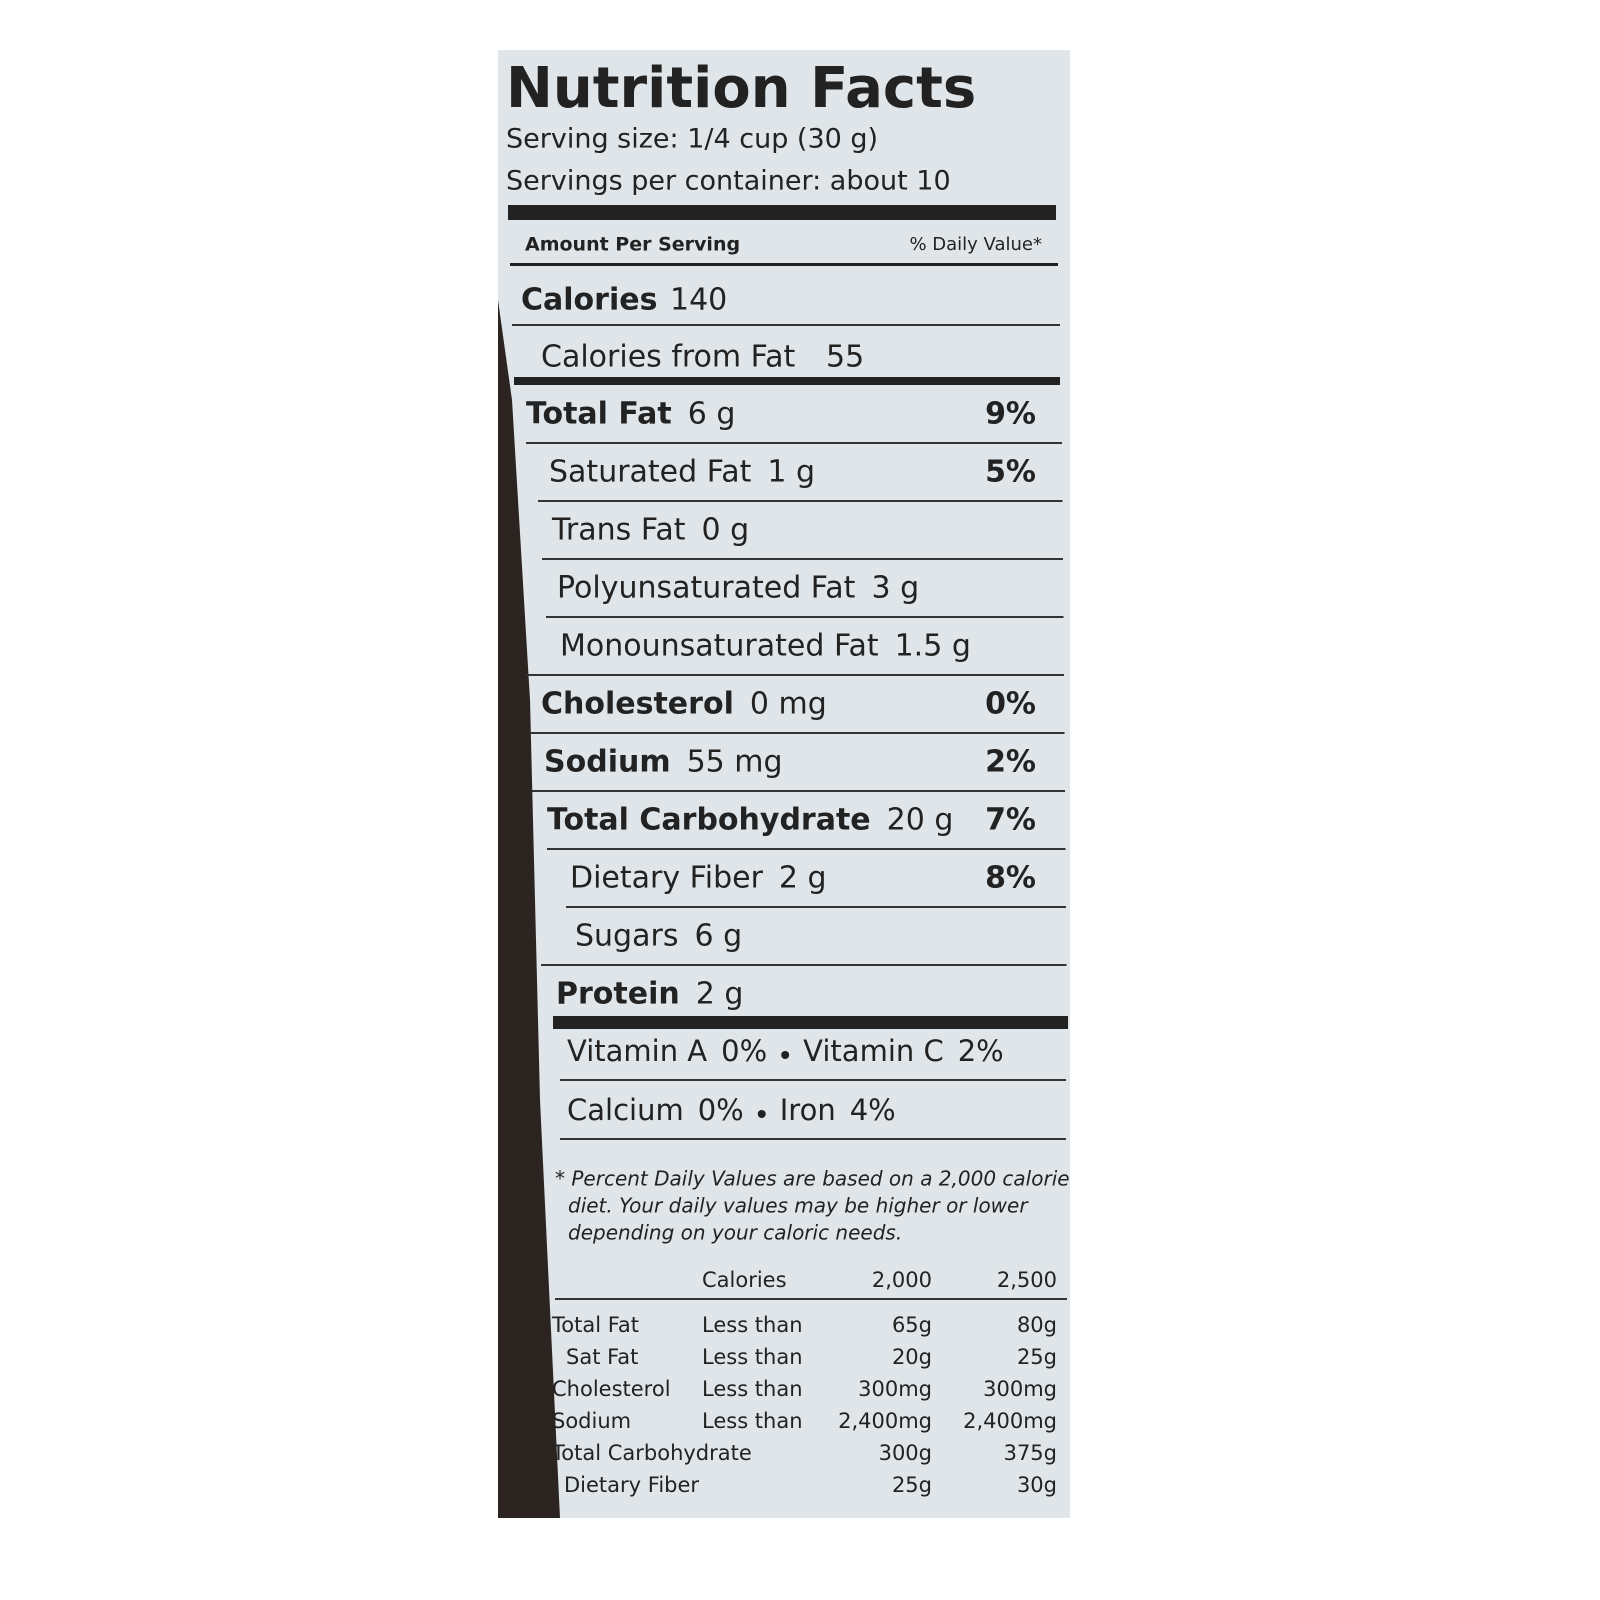 The width and height of the screenshot is (1600, 1600). Describe the element at coordinates (912, 1357) in the screenshot. I see `dv-table-cell: 20g` at that location.